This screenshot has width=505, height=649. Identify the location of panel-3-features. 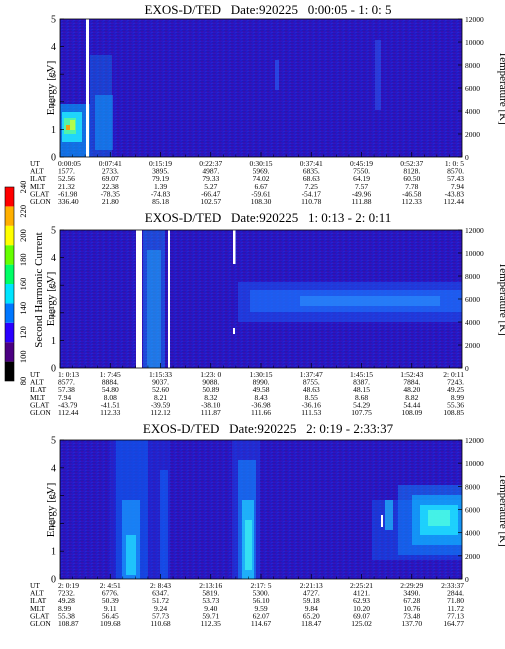
(286, 509).